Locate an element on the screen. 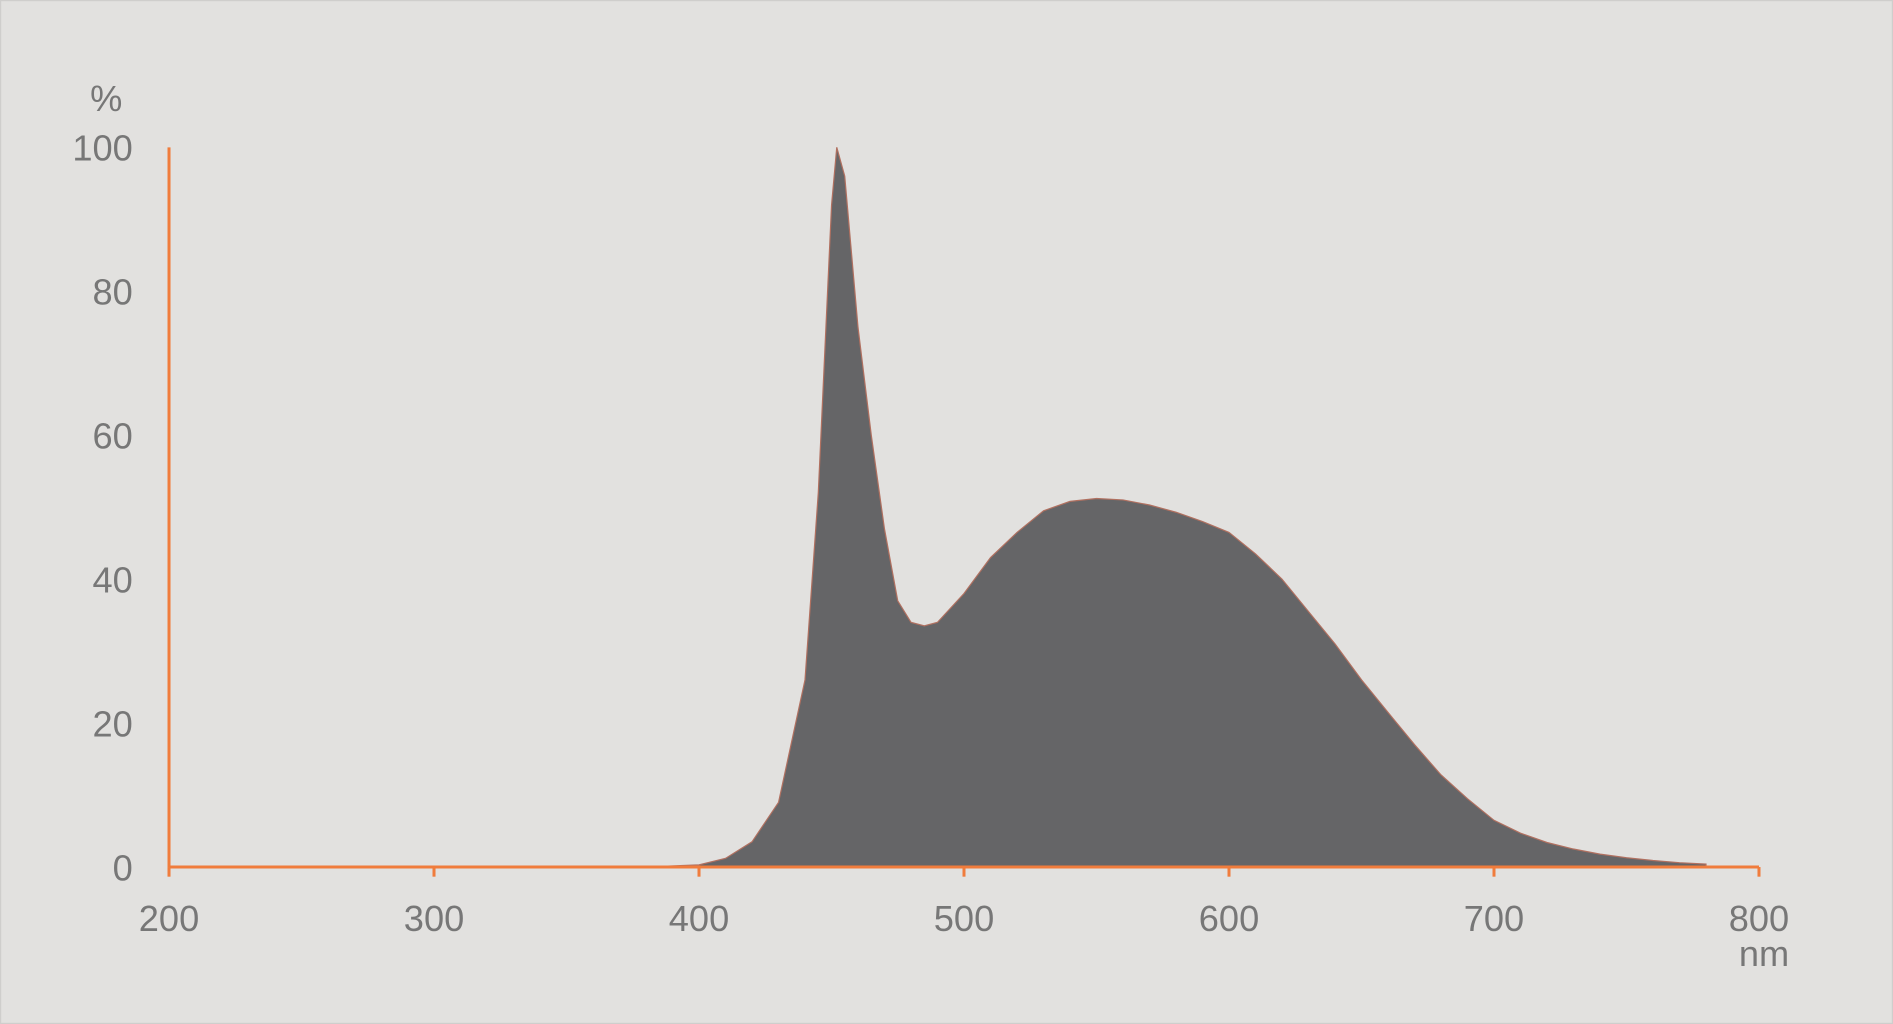 The image size is (1893, 1024). y-tick-label: 0 is located at coordinates (123, 867).